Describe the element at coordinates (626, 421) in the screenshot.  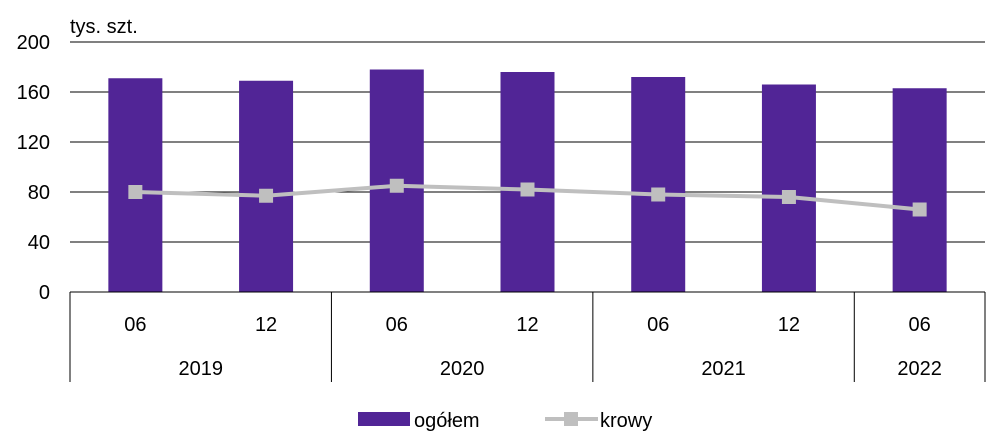
I see `legend-label-krowy: krowy` at that location.